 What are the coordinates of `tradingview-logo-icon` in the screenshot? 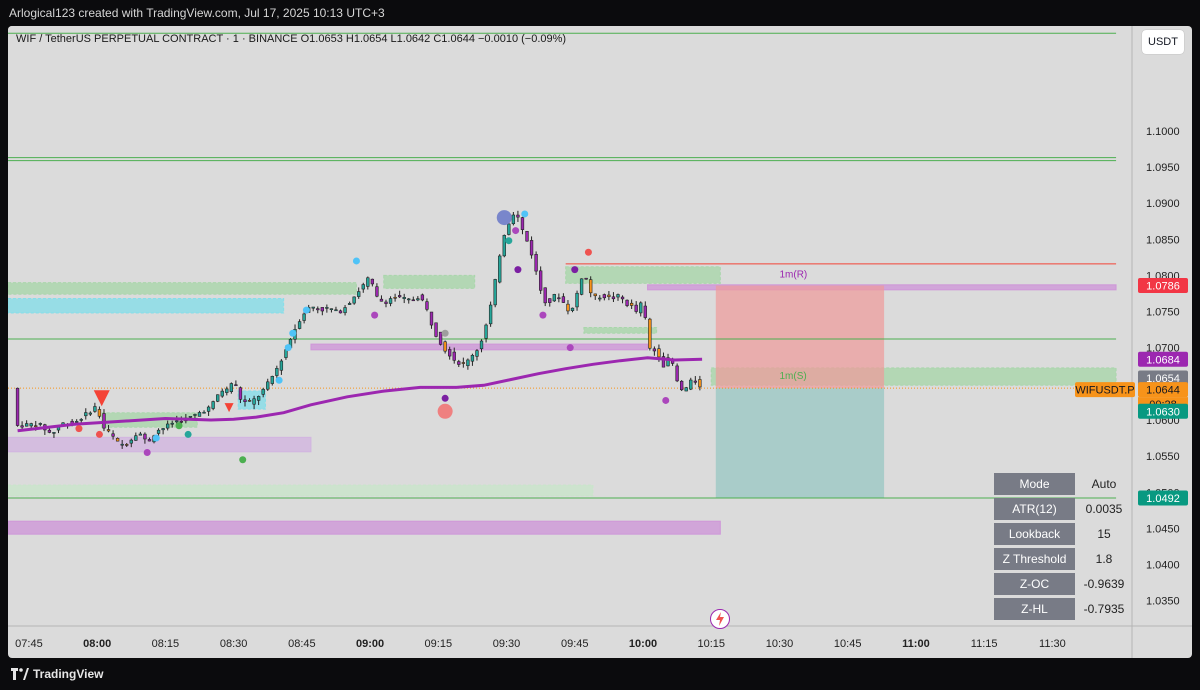 It's located at (20, 674).